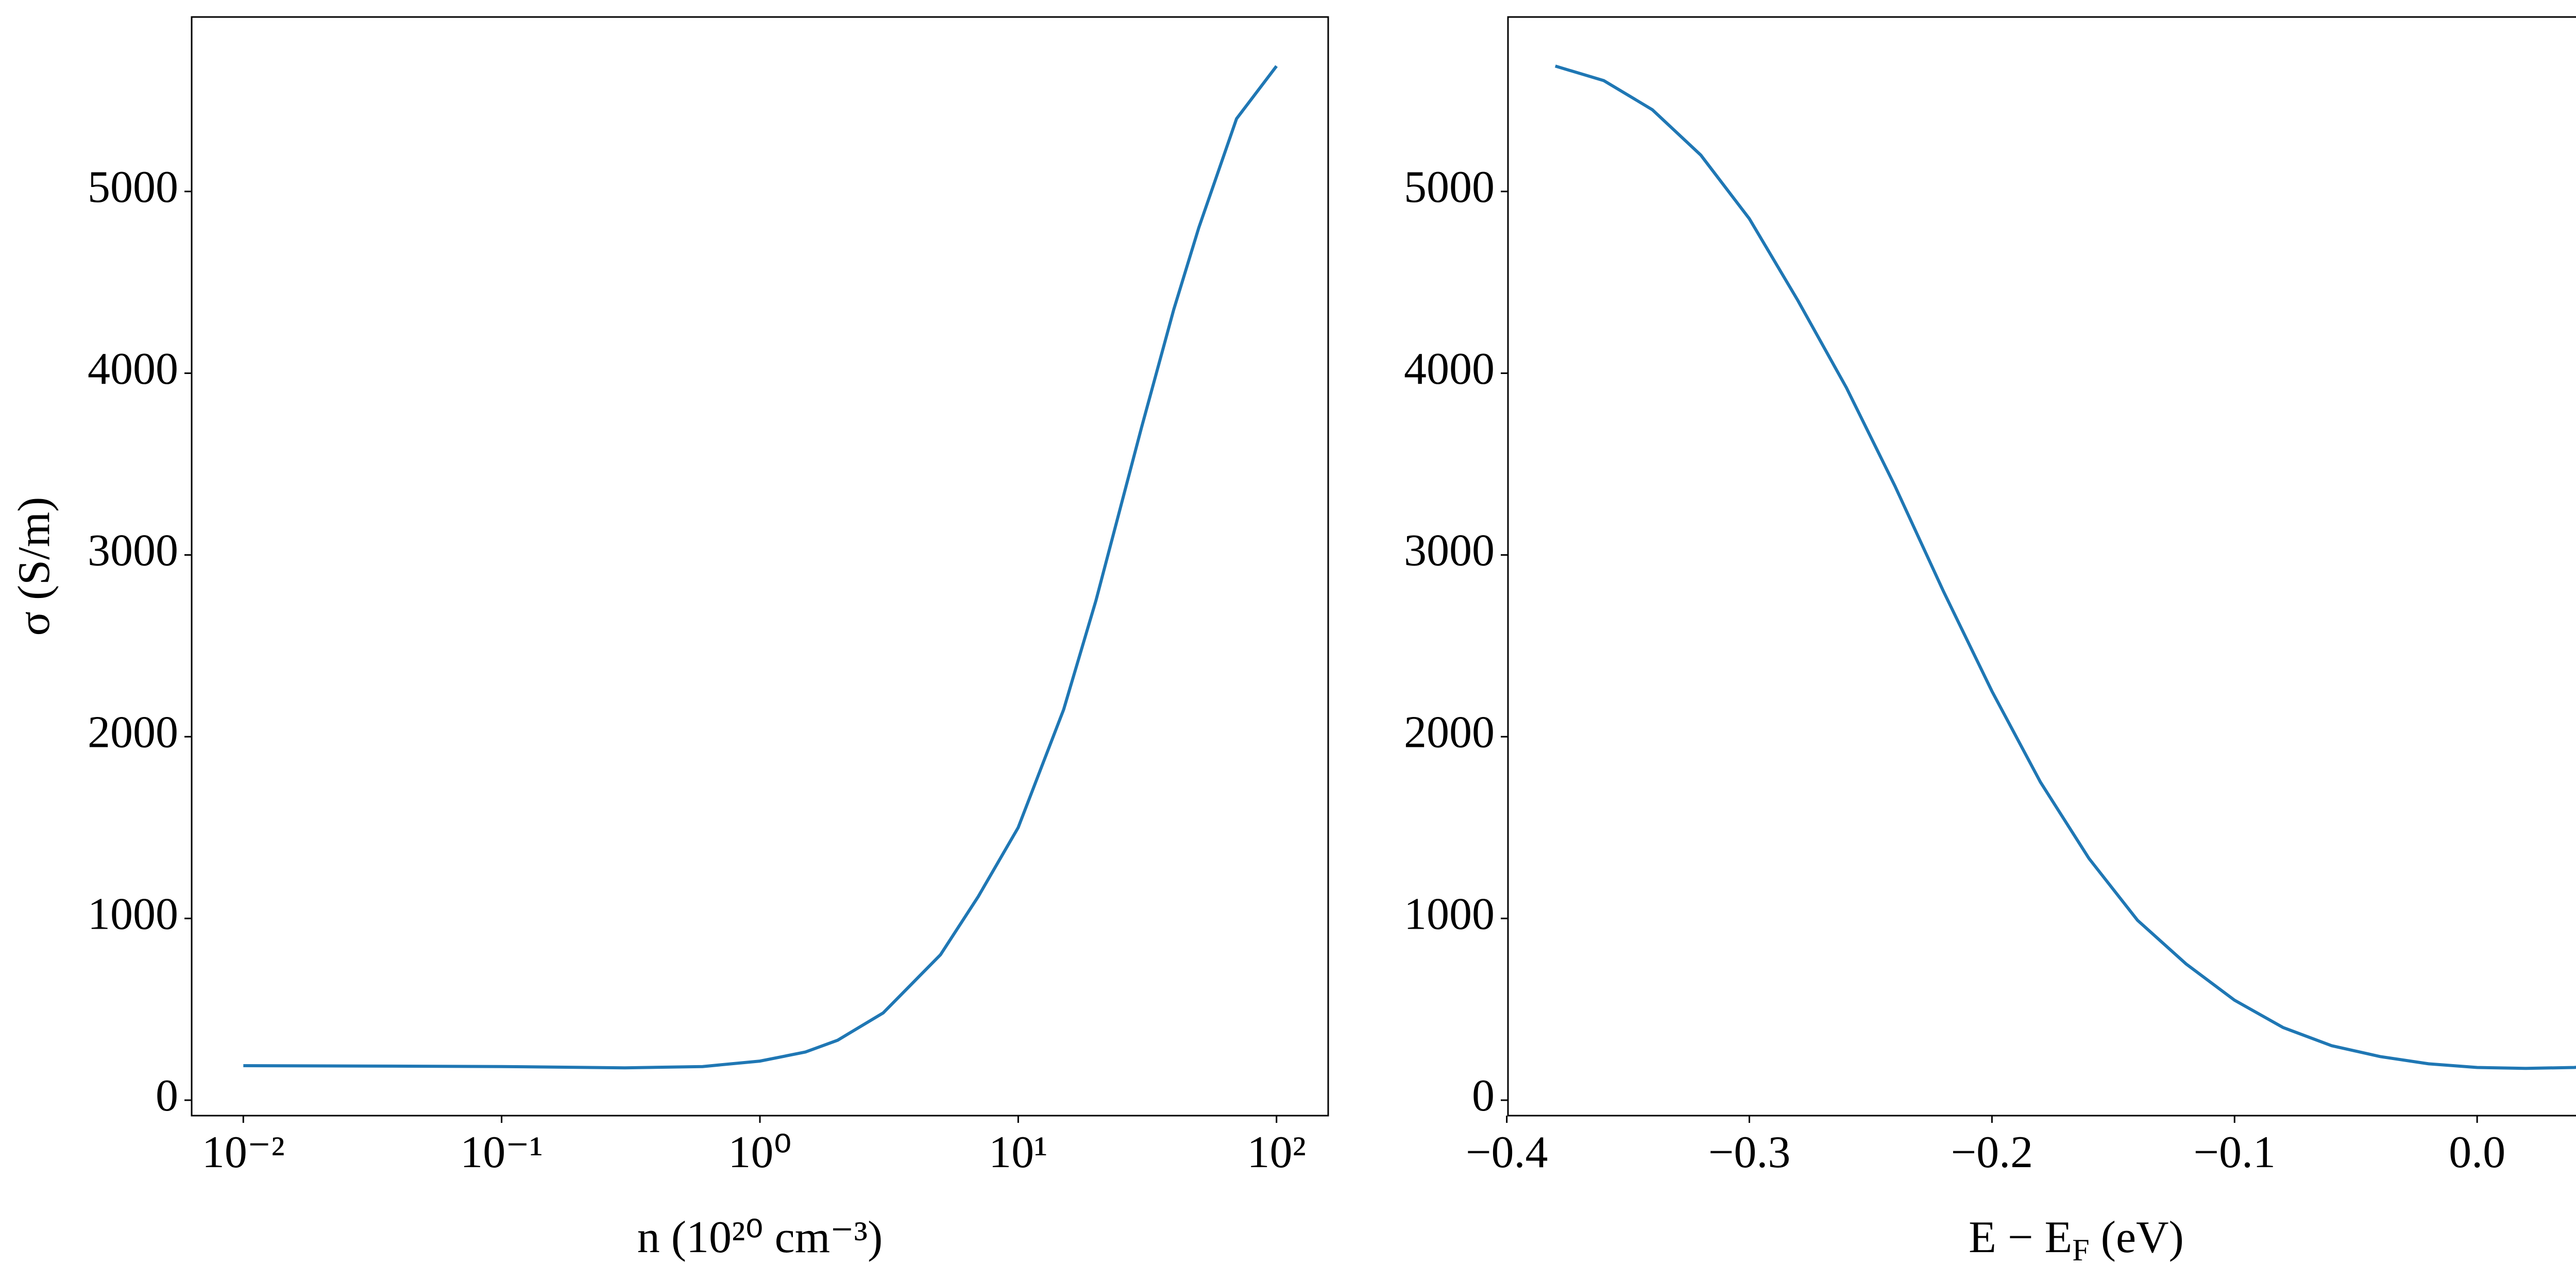 Image resolution: width=2576 pixels, height=1282 pixels. What do you see at coordinates (759, 1152) in the screenshot?
I see `x-tick-label: 10⁰` at bounding box center [759, 1152].